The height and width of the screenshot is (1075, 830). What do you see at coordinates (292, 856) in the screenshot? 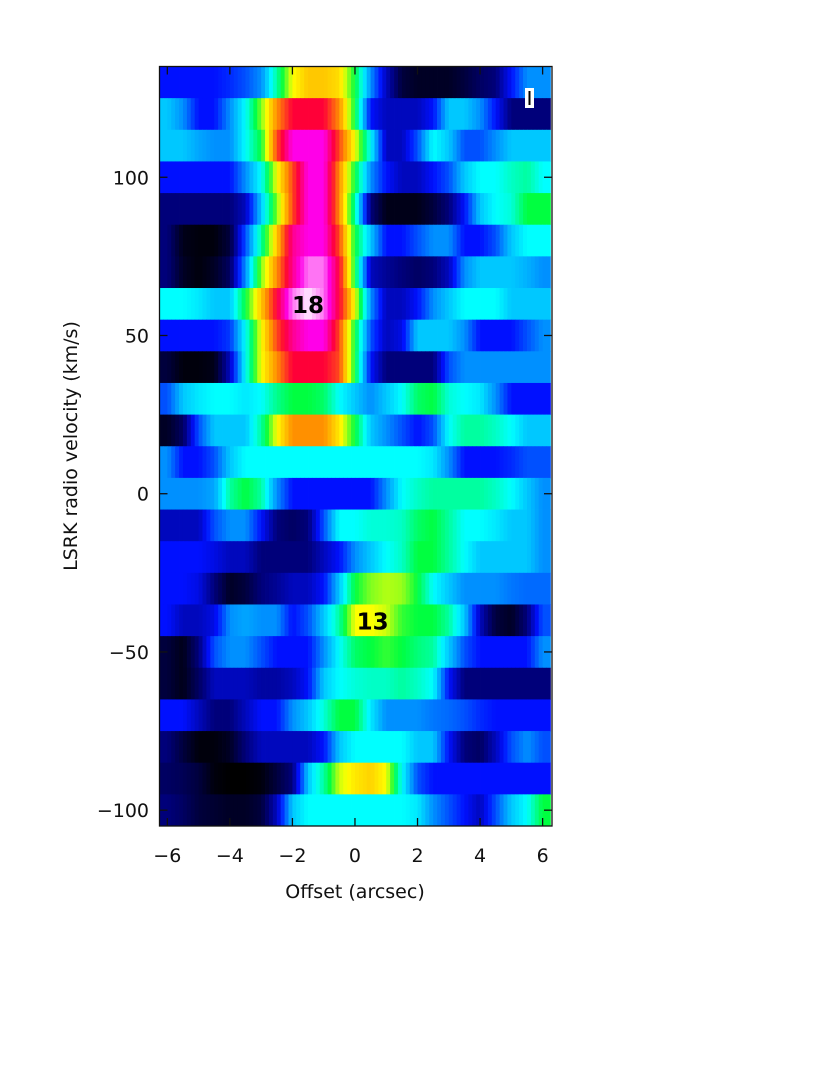
I see `x-tick-label: −2` at bounding box center [292, 856].